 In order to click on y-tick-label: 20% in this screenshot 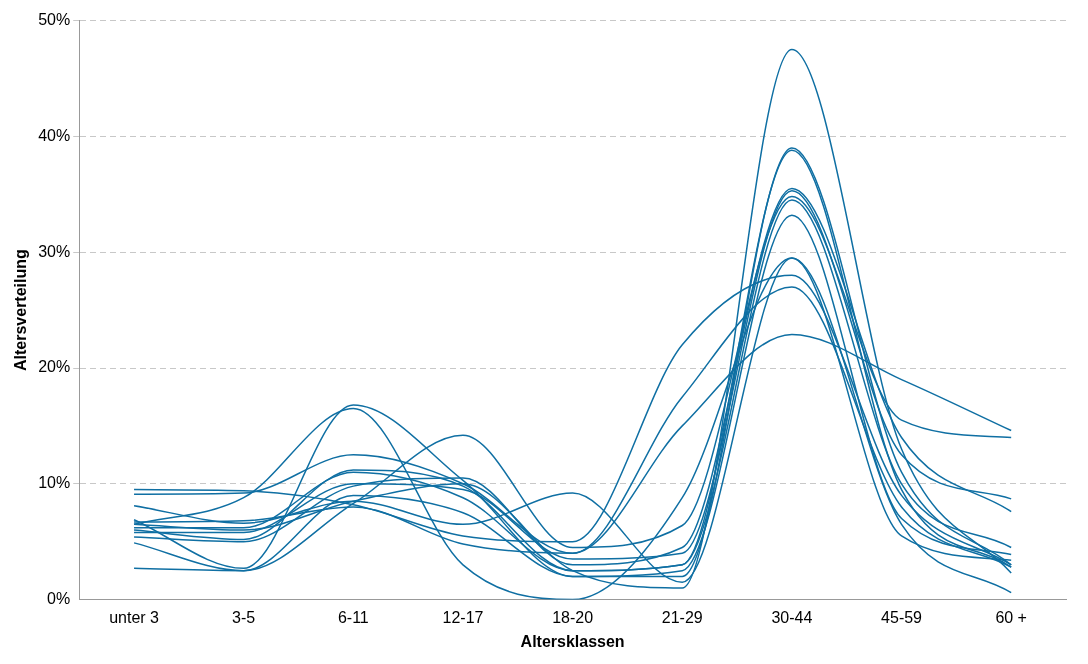, I will do `click(54, 367)`.